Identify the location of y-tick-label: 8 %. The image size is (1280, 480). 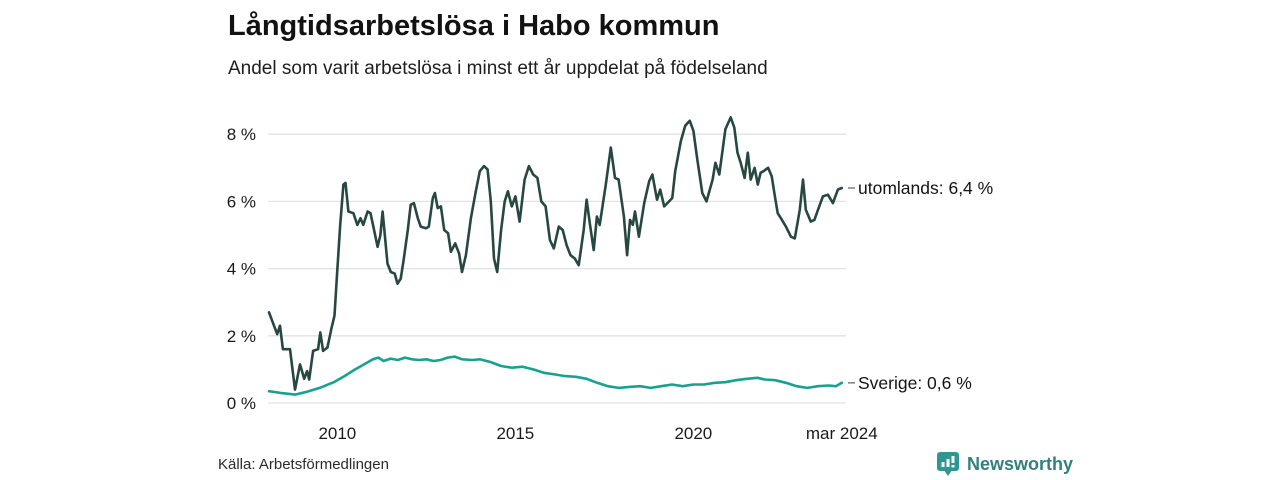
(241, 134).